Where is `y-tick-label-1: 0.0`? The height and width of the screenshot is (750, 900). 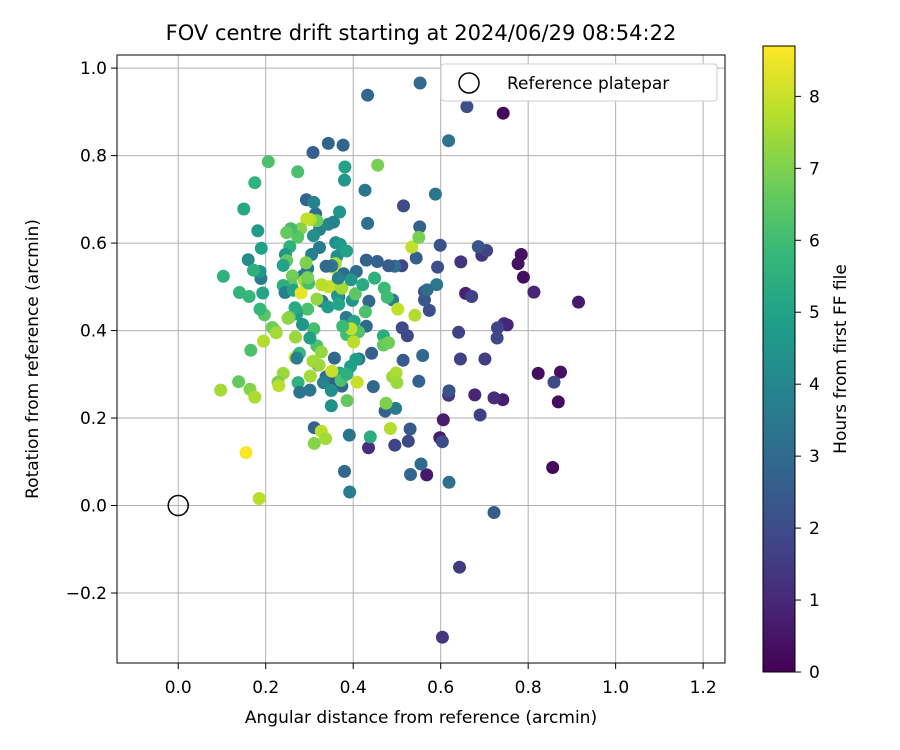 y-tick-label-1: 0.0 is located at coordinates (93, 507).